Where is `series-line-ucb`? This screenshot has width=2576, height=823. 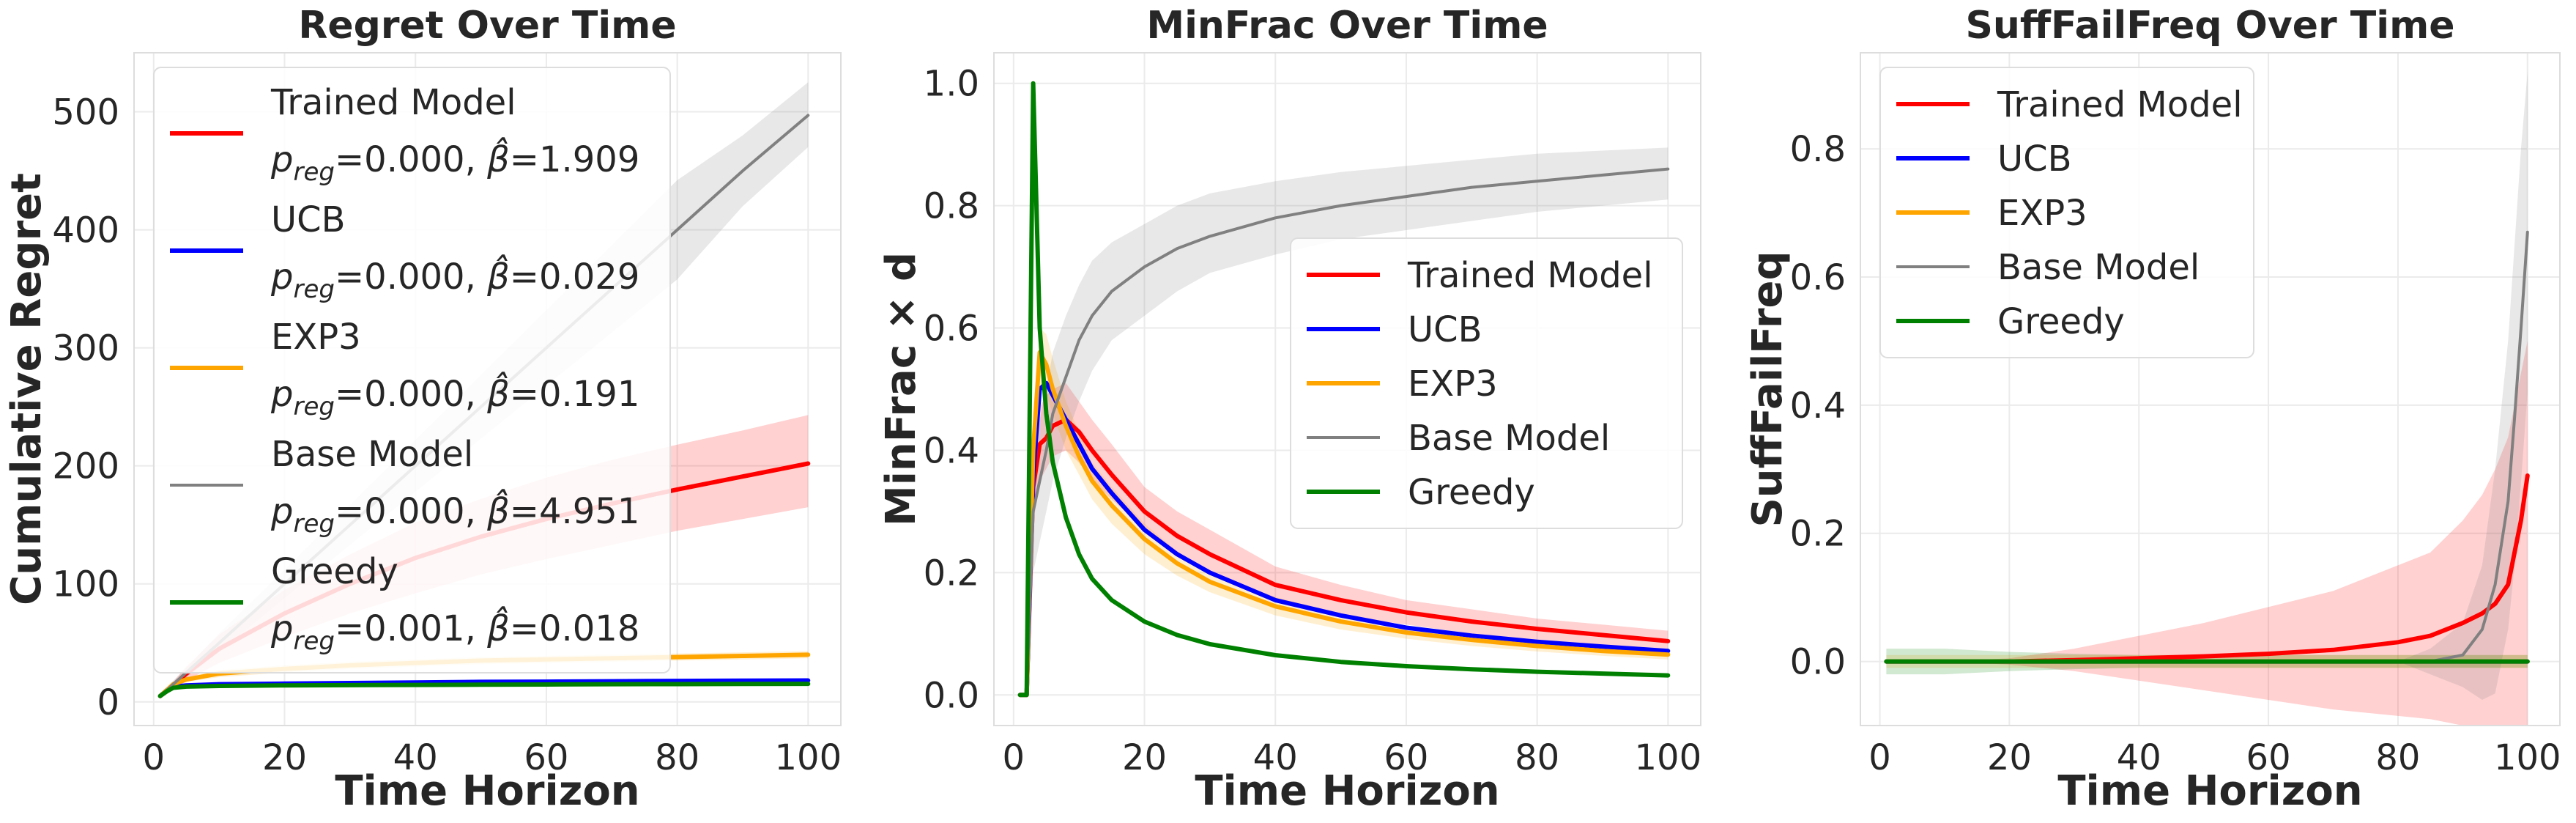 series-line-ucb is located at coordinates (1344, 539).